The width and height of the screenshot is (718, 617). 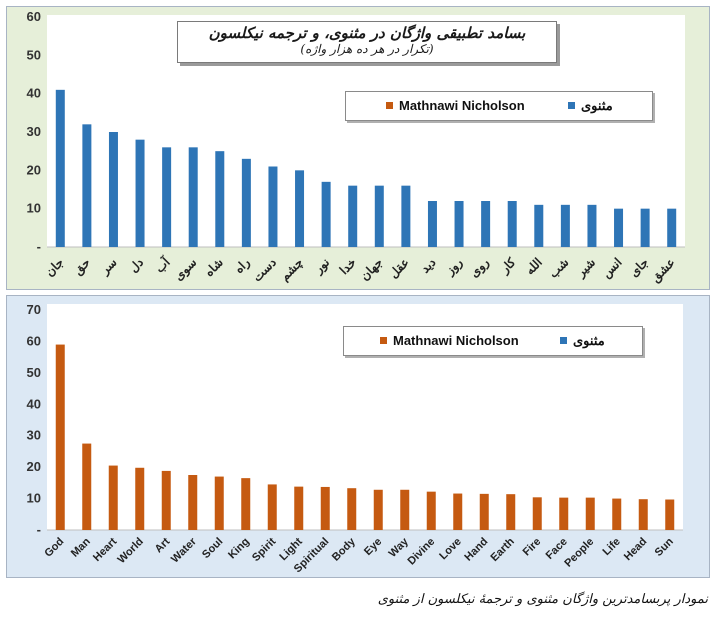 What do you see at coordinates (105, 549) in the screenshot?
I see `x-tick-label: Heart` at bounding box center [105, 549].